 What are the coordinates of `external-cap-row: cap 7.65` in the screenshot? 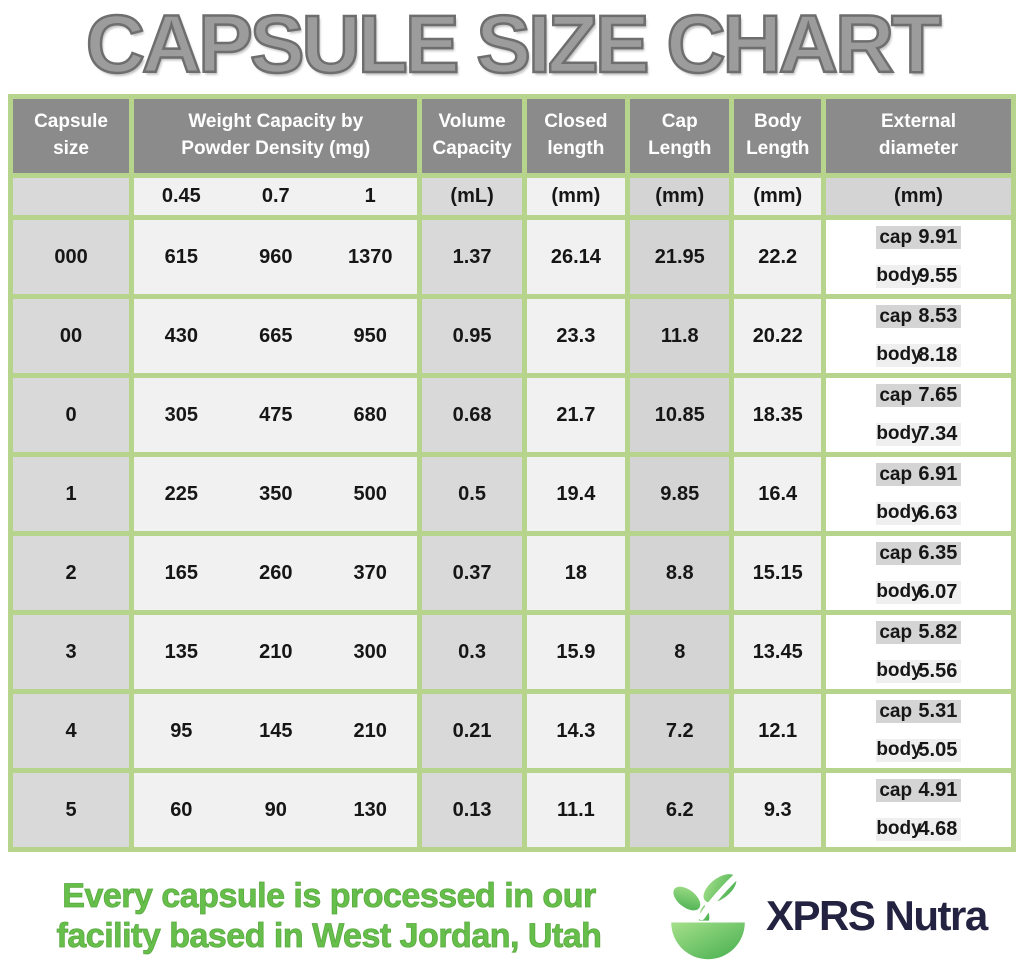 It's located at (918, 396).